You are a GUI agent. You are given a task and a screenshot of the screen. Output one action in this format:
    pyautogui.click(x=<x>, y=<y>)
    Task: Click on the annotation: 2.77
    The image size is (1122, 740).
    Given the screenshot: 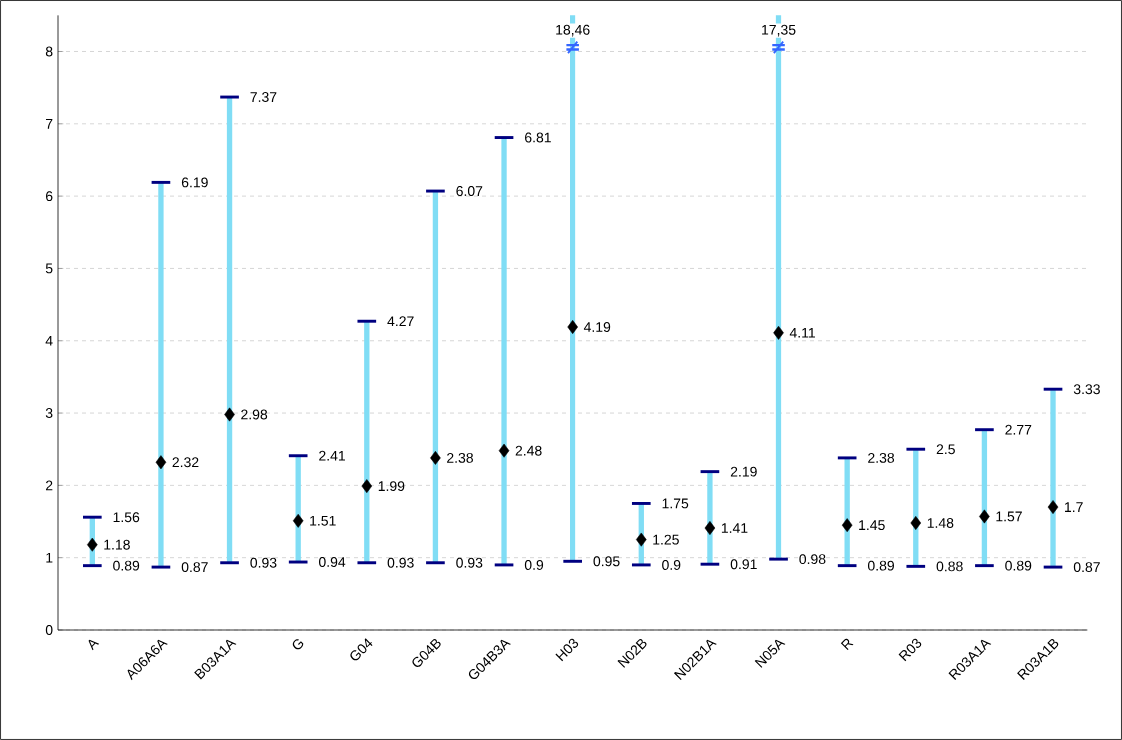 What is the action you would take?
    pyautogui.click(x=1018, y=429)
    